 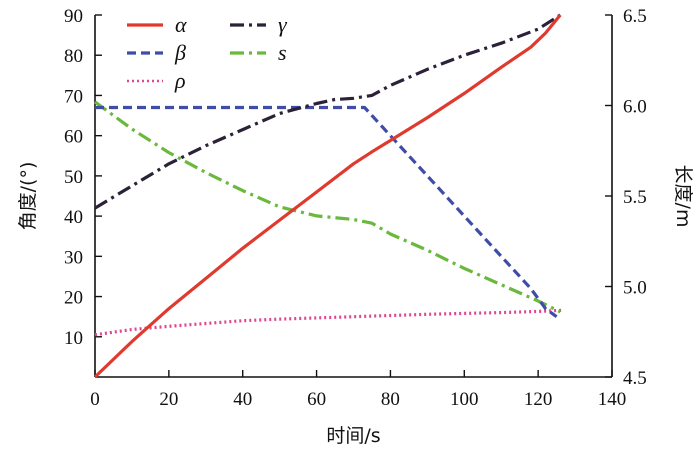 What do you see at coordinates (635, 378) in the screenshot?
I see `right-y-tick-label: 4.5` at bounding box center [635, 378].